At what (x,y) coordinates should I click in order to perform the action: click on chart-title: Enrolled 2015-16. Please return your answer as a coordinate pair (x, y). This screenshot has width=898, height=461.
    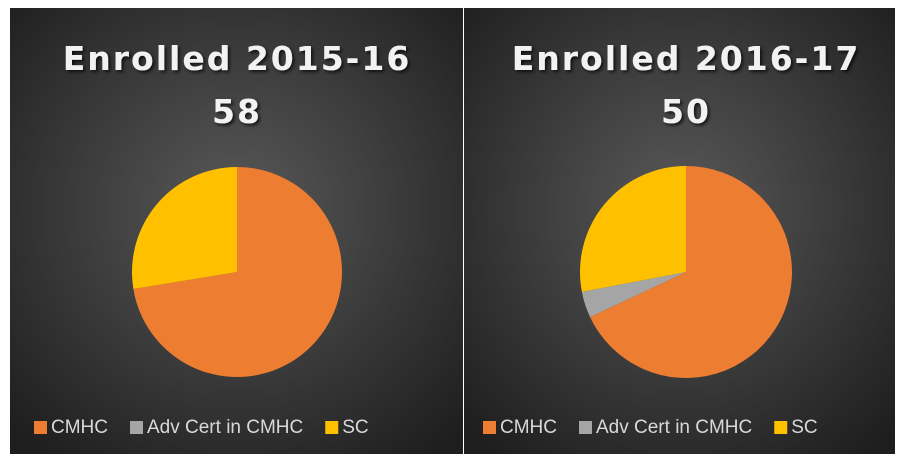
    Looking at the image, I should click on (237, 58).